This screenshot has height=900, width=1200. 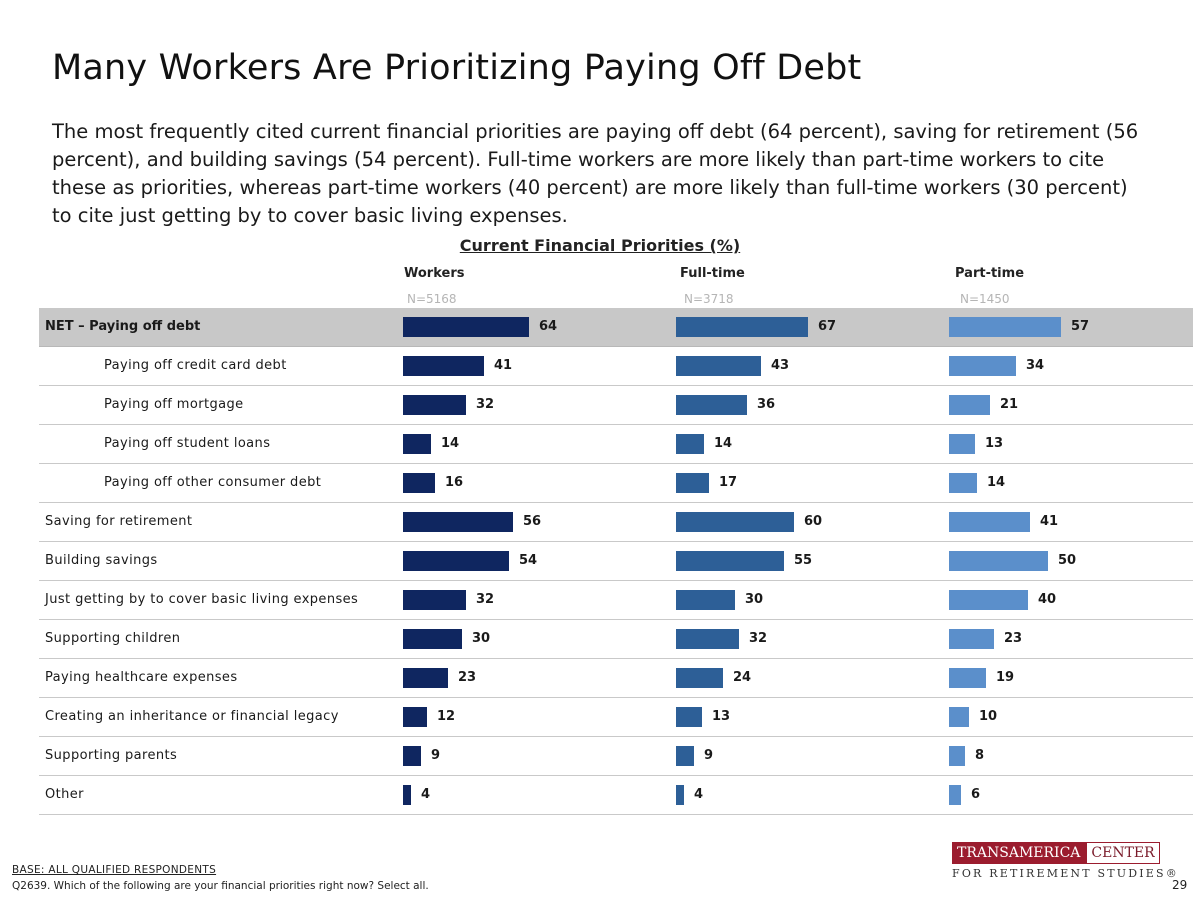 What do you see at coordinates (195, 365) in the screenshot?
I see `category-label: Paying off credit card debt` at bounding box center [195, 365].